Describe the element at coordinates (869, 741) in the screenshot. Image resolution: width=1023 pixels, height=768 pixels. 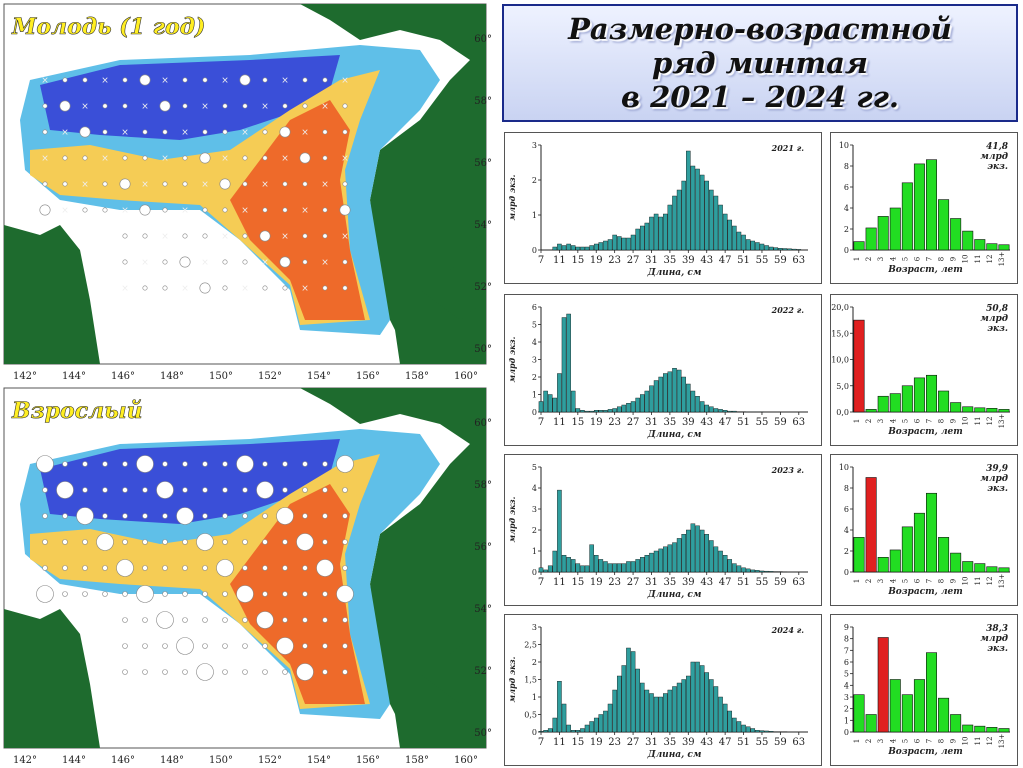
I see `x-tick-label: 2` at that location.